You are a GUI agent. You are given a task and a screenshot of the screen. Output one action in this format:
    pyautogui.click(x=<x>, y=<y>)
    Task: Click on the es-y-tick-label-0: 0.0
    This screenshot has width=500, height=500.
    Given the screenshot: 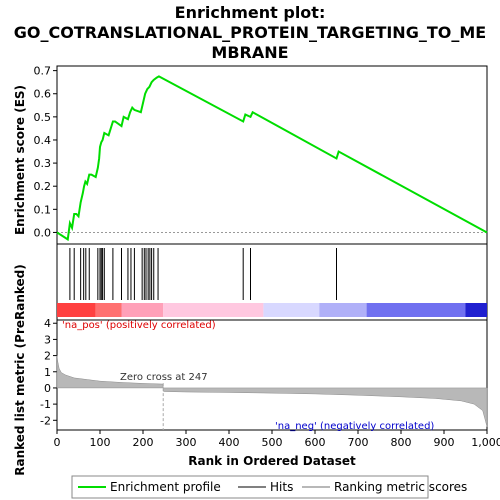 What is the action you would take?
    pyautogui.click(x=43, y=232)
    